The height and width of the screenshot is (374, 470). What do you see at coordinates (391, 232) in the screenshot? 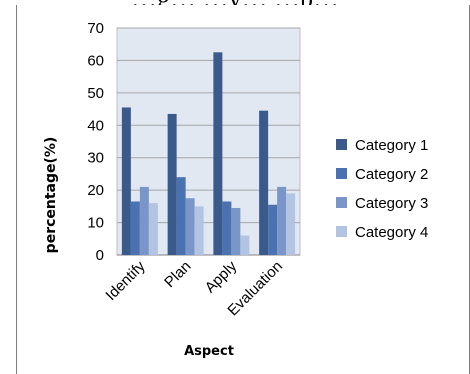
I see `legend-label: Category 4` at bounding box center [391, 232].